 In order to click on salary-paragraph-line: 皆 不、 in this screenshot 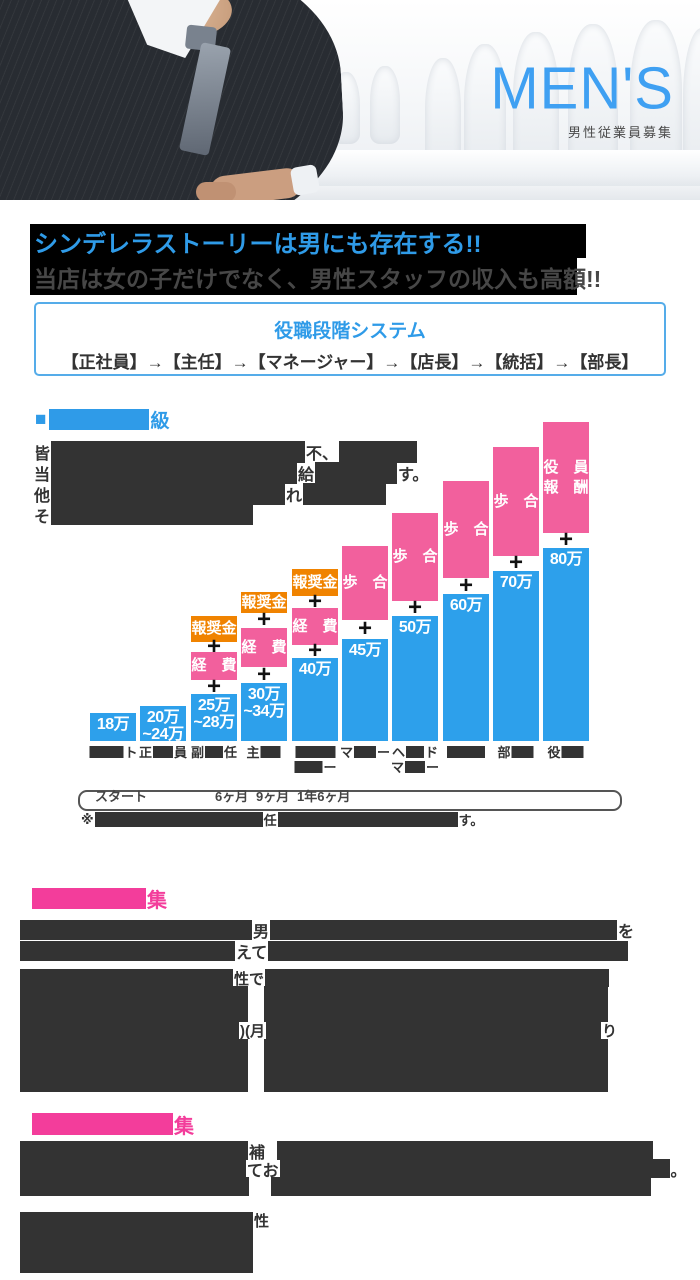, I will do `click(225, 452)`.